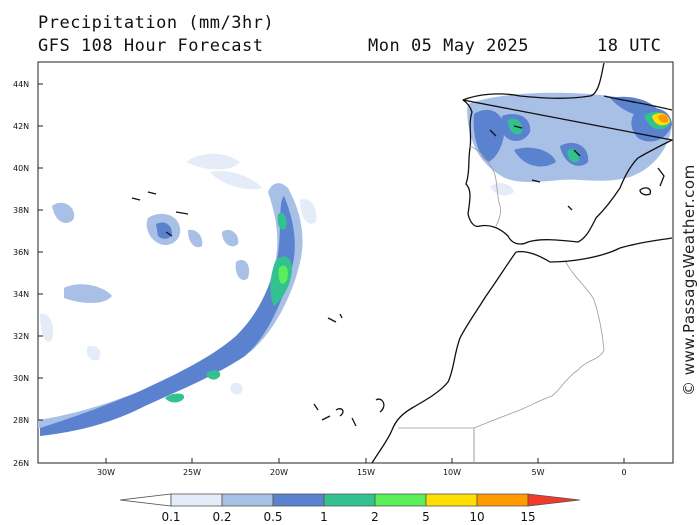 The image size is (700, 525). I want to click on rain-patch-moderate, so click(164, 230).